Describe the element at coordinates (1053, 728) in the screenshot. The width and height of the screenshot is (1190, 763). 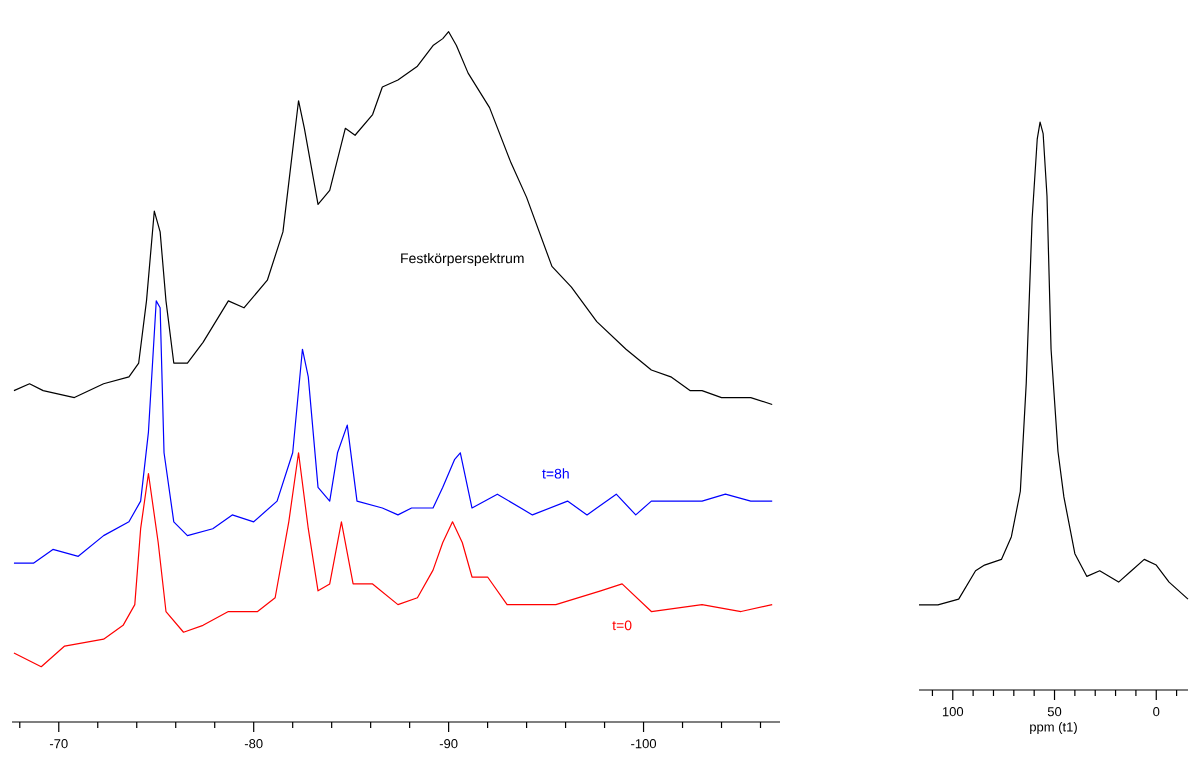
I see `x-axis-title: ppm (t1)` at that location.